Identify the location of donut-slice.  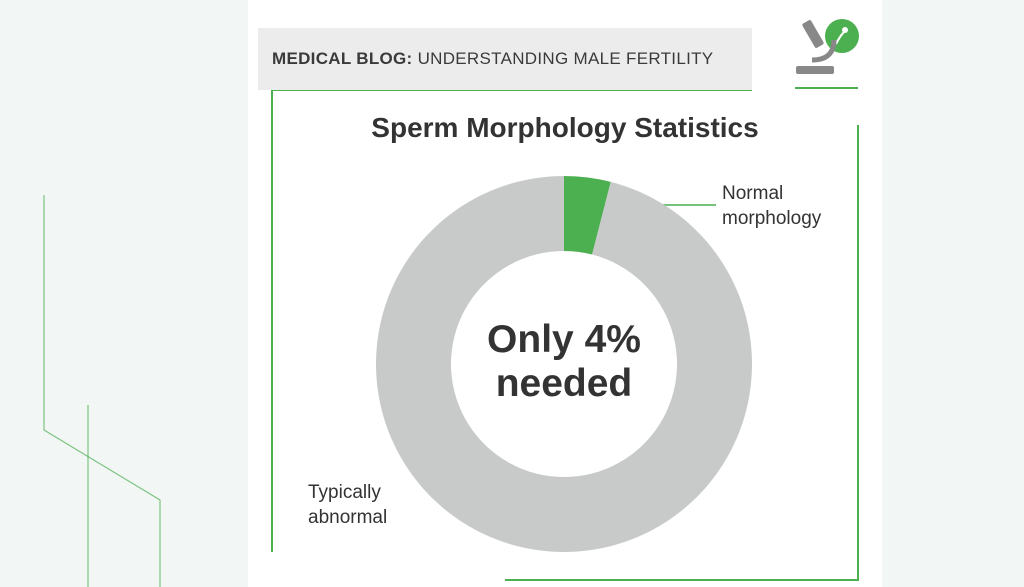
(587, 215).